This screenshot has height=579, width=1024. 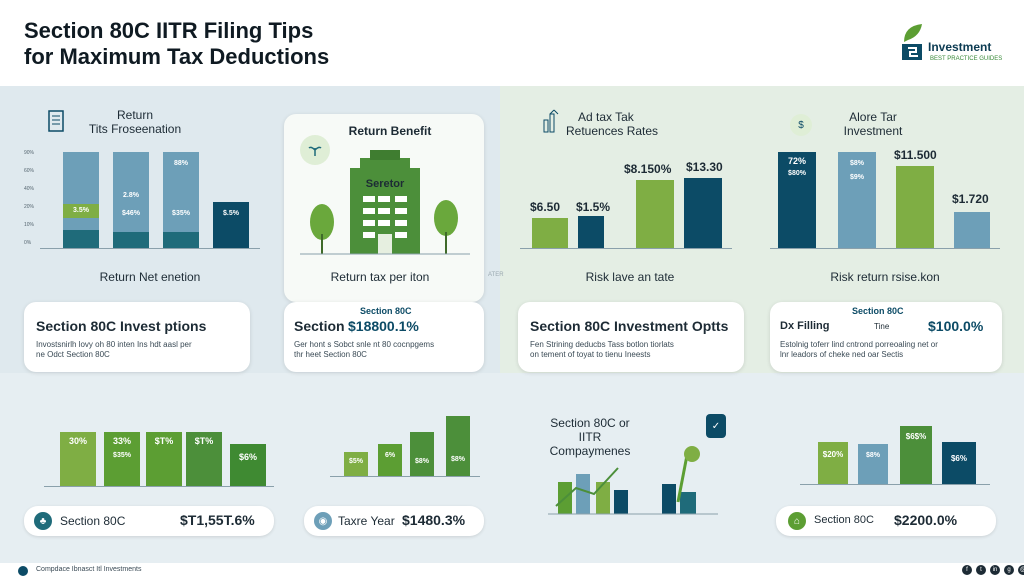 What do you see at coordinates (231, 225) in the screenshot?
I see `p1-bar-4: $.5%` at bounding box center [231, 225].